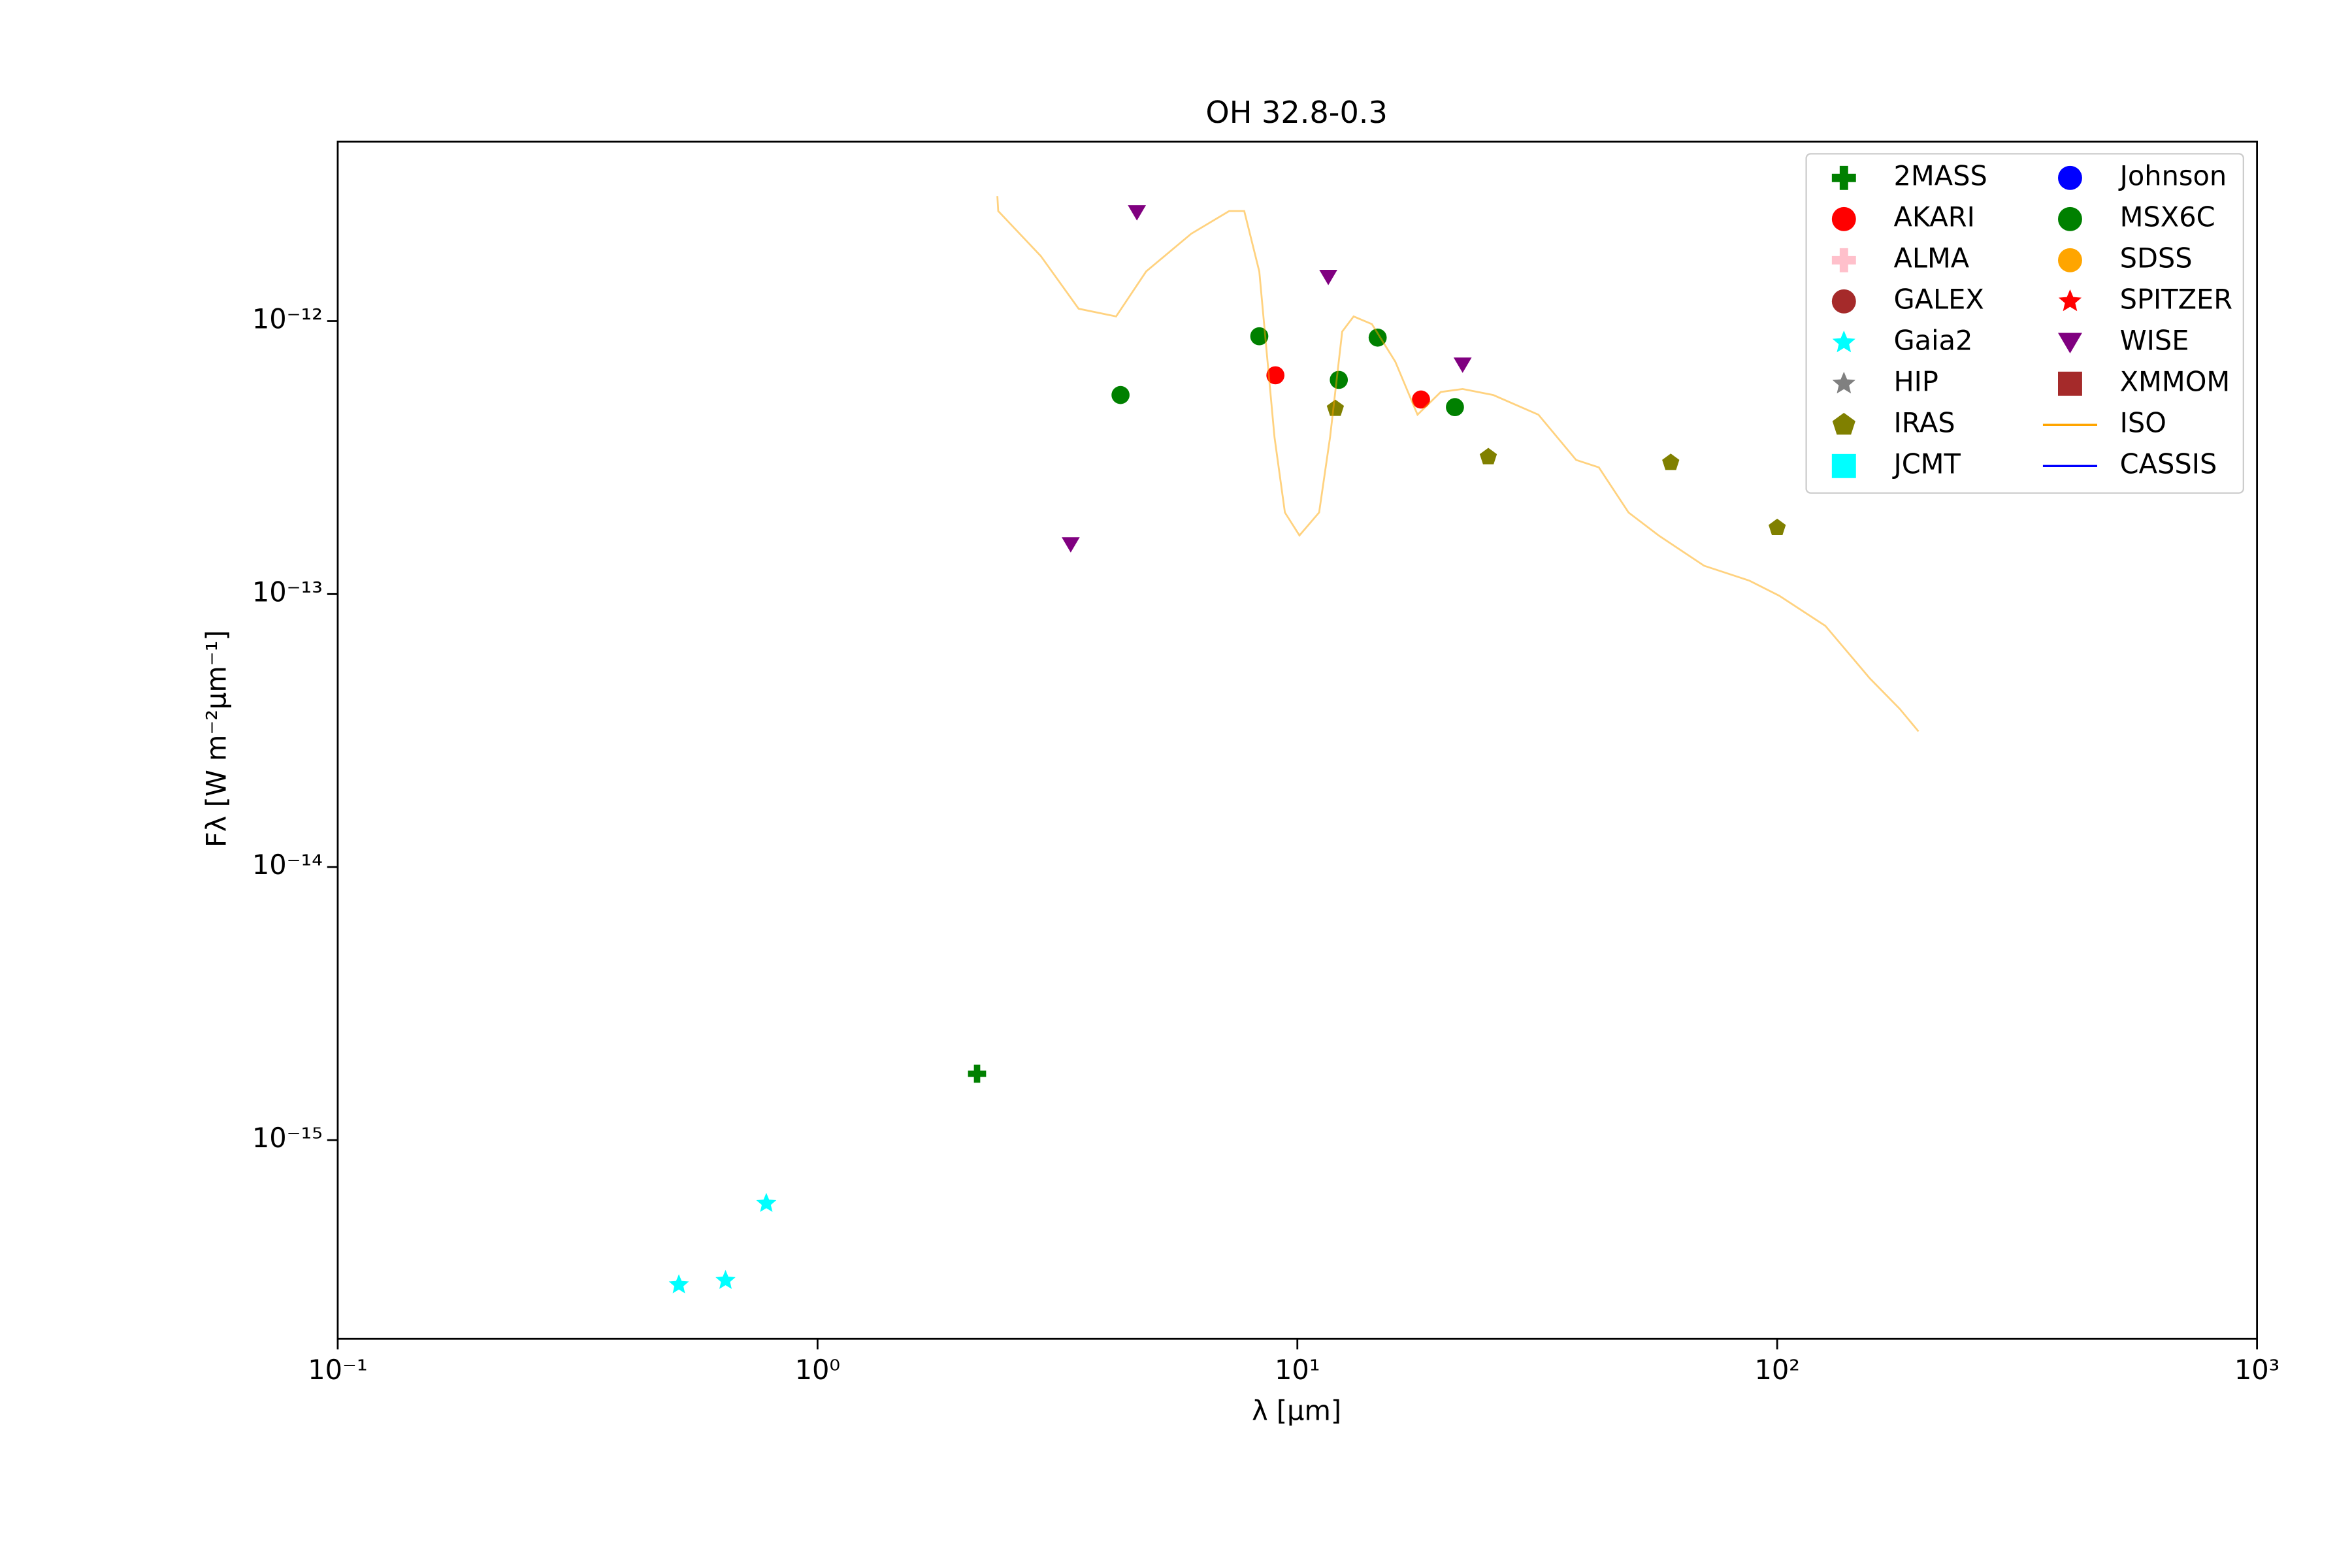 This screenshot has height=1568, width=2352. I want to click on legend-label: CASSIS, so click(2168, 464).